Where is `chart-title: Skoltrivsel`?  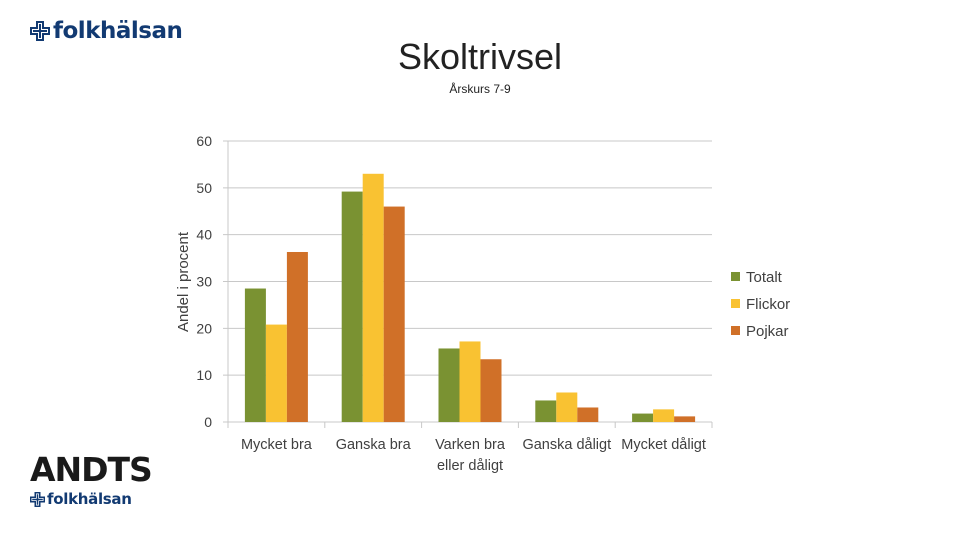
chart-title: Skoltrivsel is located at coordinates (480, 56).